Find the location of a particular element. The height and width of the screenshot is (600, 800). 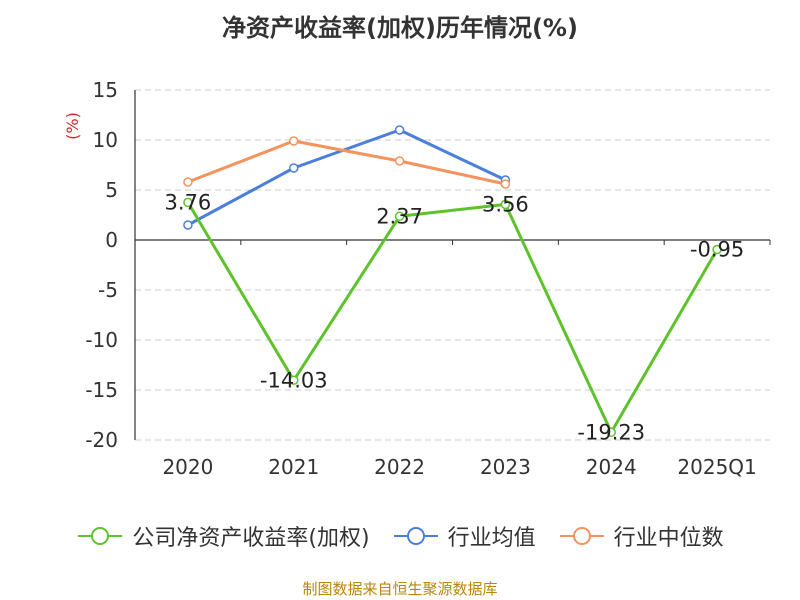

legend-label: 公司净资产收益率(加权) is located at coordinates (251, 538).